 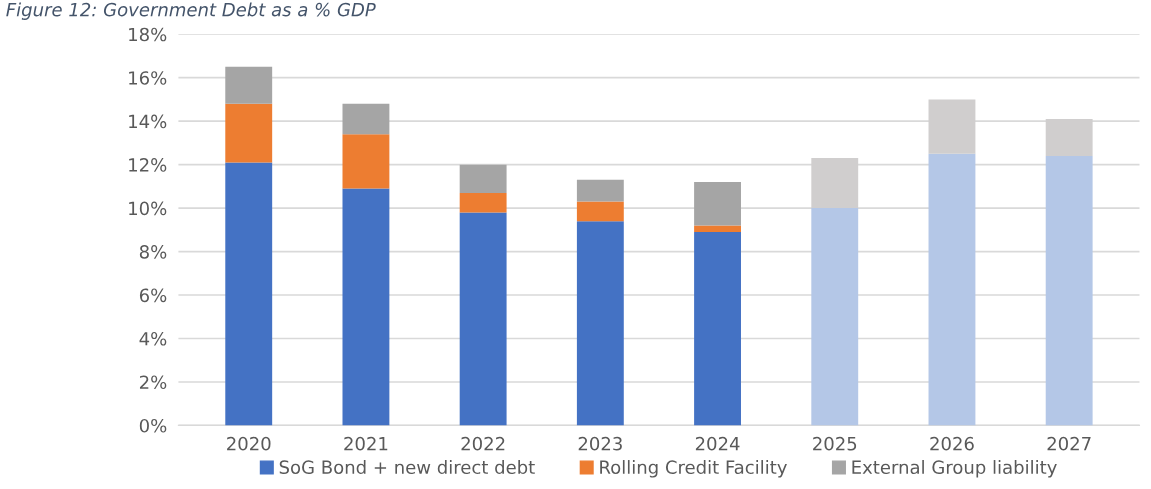 What do you see at coordinates (249, 443) in the screenshot?
I see `x-tick-label: 2020` at bounding box center [249, 443].